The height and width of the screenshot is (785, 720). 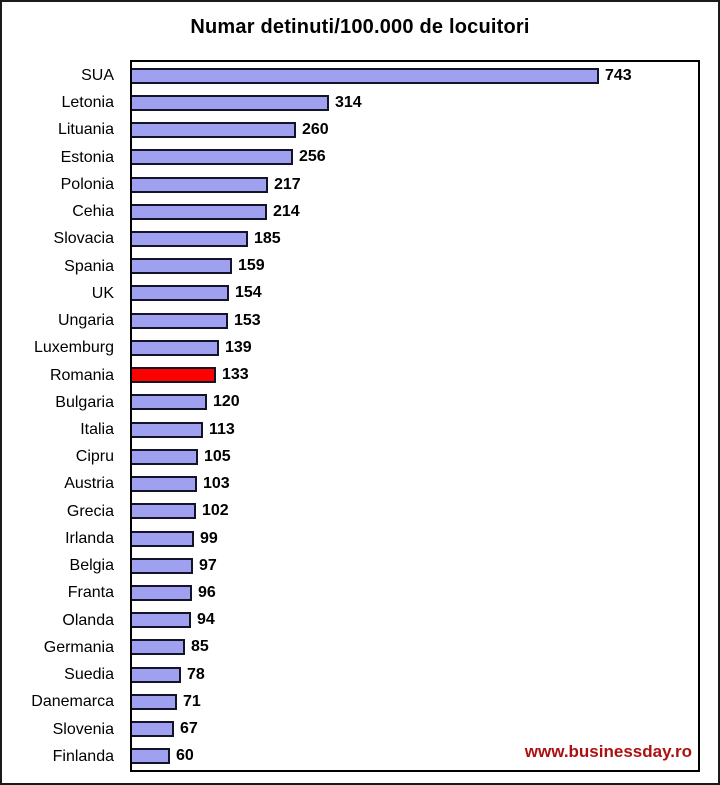 I want to click on value-label: 96, so click(x=207, y=592).